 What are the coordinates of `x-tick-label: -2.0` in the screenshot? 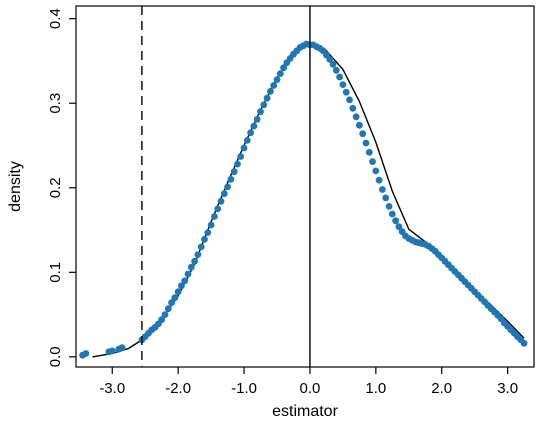 It's located at (178, 388).